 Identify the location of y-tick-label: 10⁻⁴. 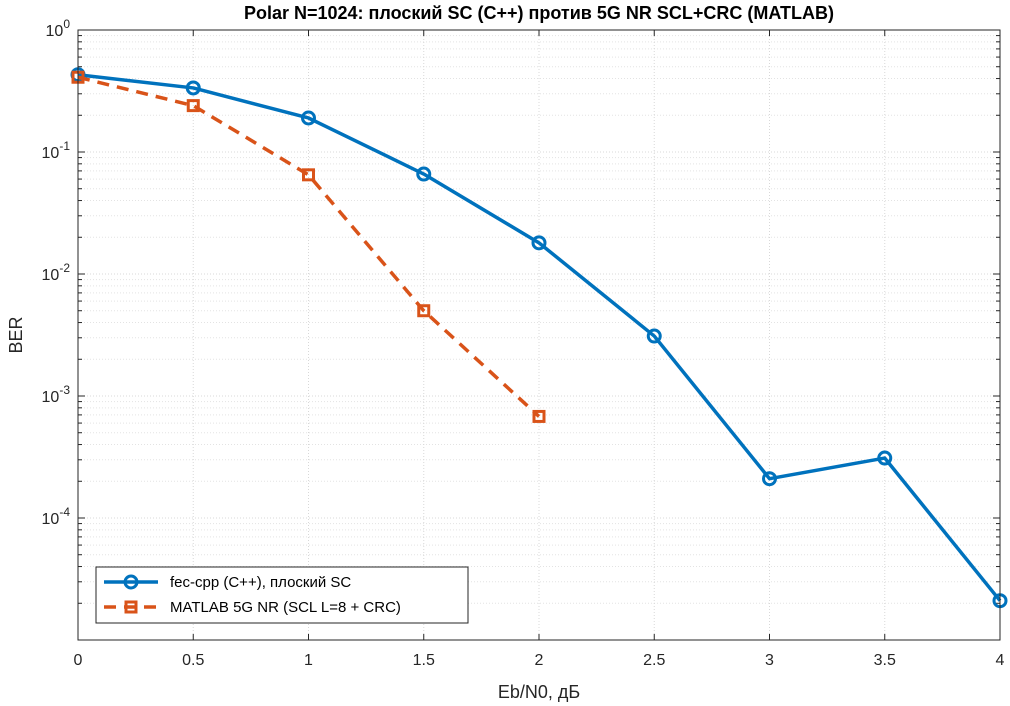
(56, 516).